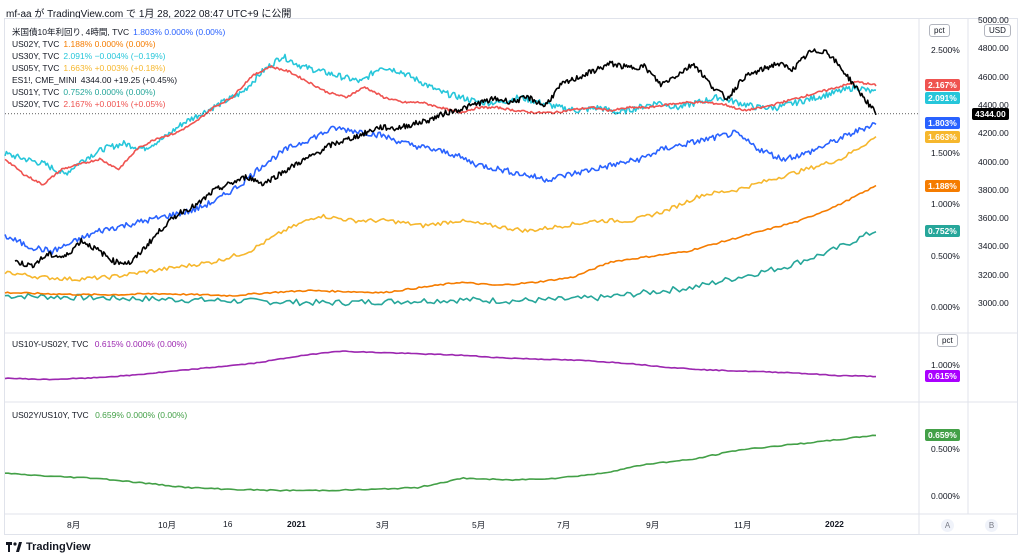 This screenshot has height=560, width=1024. I want to click on time-axis-tick: 2022, so click(834, 524).